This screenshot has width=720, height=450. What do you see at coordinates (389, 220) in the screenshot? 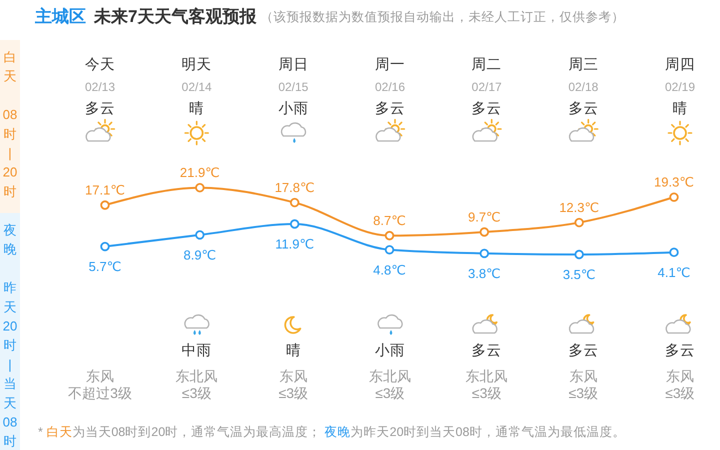
I see `data-label: 8.7℃` at bounding box center [389, 220].